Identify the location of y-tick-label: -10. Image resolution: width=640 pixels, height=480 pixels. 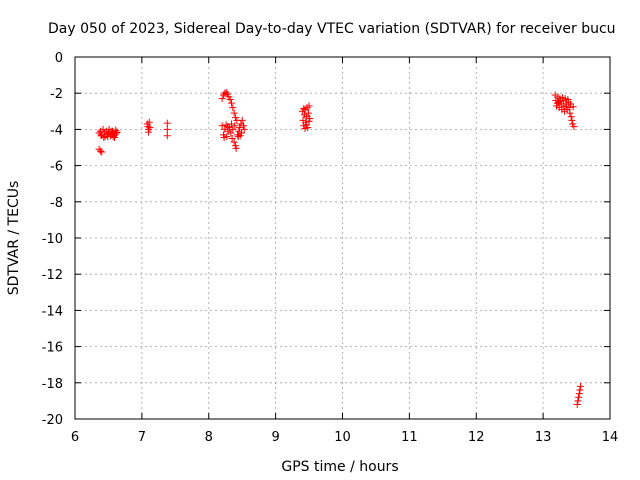
(52, 239).